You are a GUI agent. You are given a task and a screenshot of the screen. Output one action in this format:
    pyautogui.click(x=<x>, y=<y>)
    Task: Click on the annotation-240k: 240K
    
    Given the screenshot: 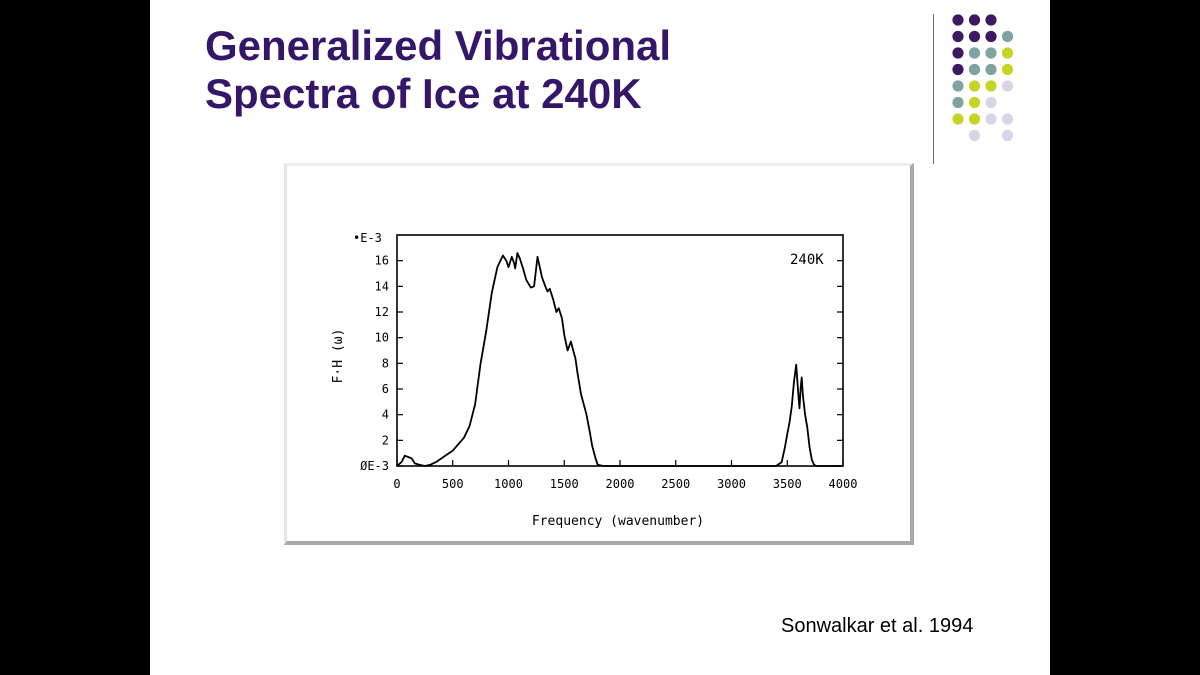 What is the action you would take?
    pyautogui.click(x=807, y=260)
    